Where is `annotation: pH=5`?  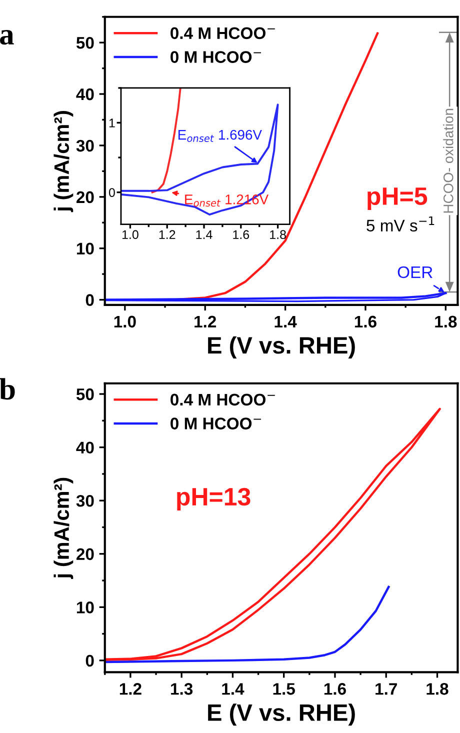 annotation: pH=5 is located at coordinates (398, 199).